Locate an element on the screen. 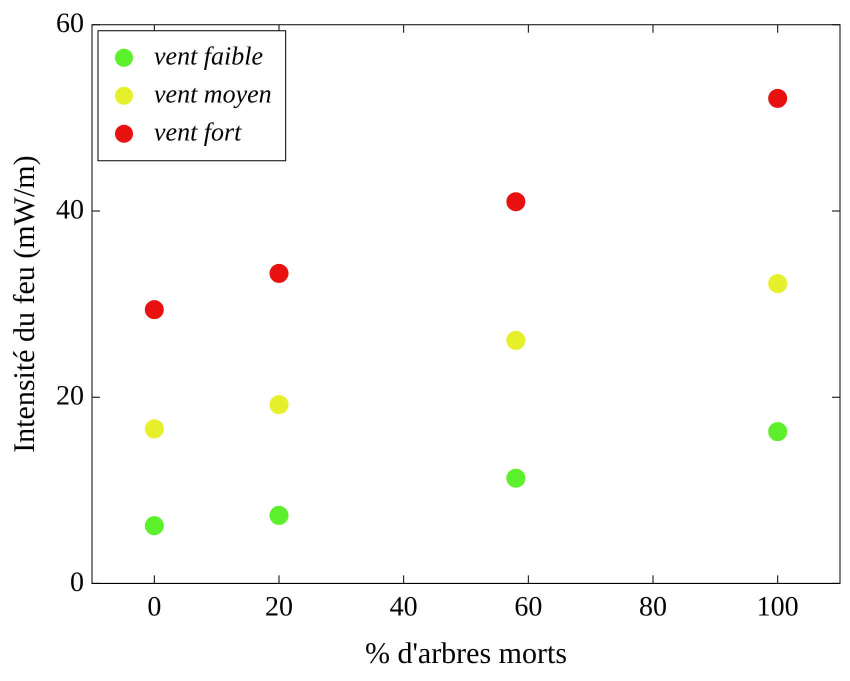  y-tick-label: 20 is located at coordinates (70, 396).